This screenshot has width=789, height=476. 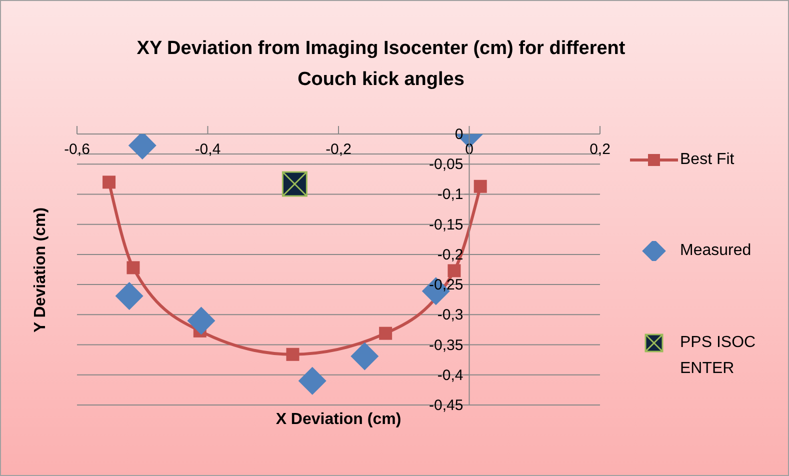 What do you see at coordinates (450, 315) in the screenshot?
I see `y-tick-label: -0,3` at bounding box center [450, 315].